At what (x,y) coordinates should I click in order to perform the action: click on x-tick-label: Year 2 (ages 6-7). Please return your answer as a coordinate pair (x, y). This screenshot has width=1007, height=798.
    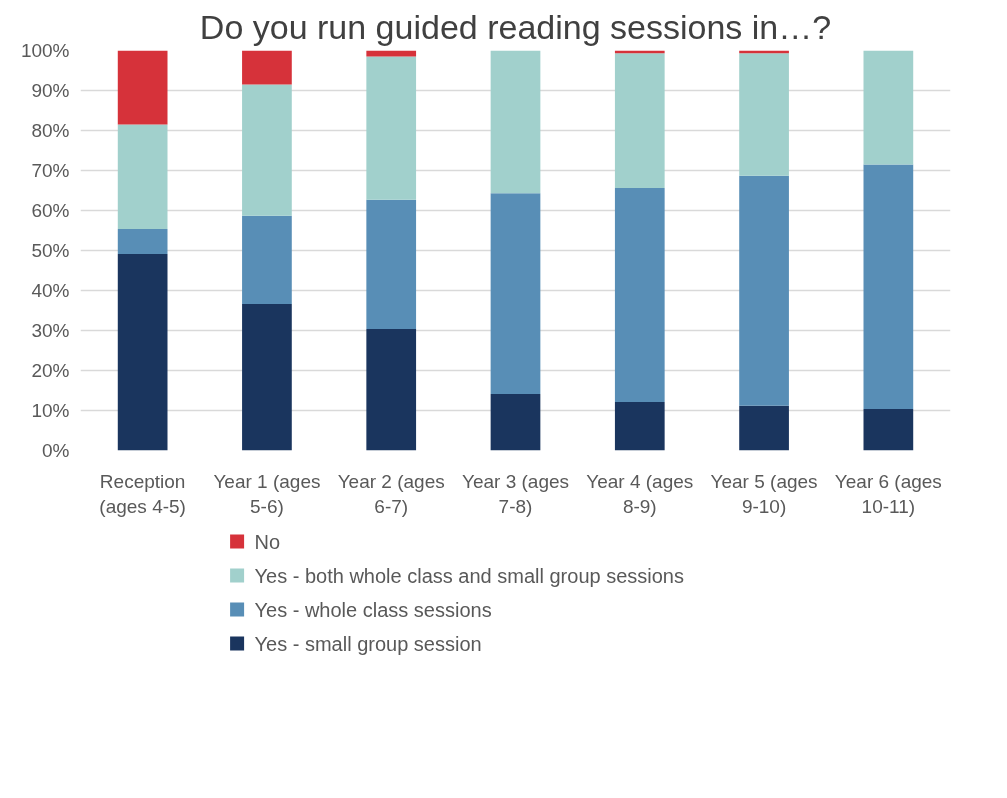
    Looking at the image, I should click on (391, 493).